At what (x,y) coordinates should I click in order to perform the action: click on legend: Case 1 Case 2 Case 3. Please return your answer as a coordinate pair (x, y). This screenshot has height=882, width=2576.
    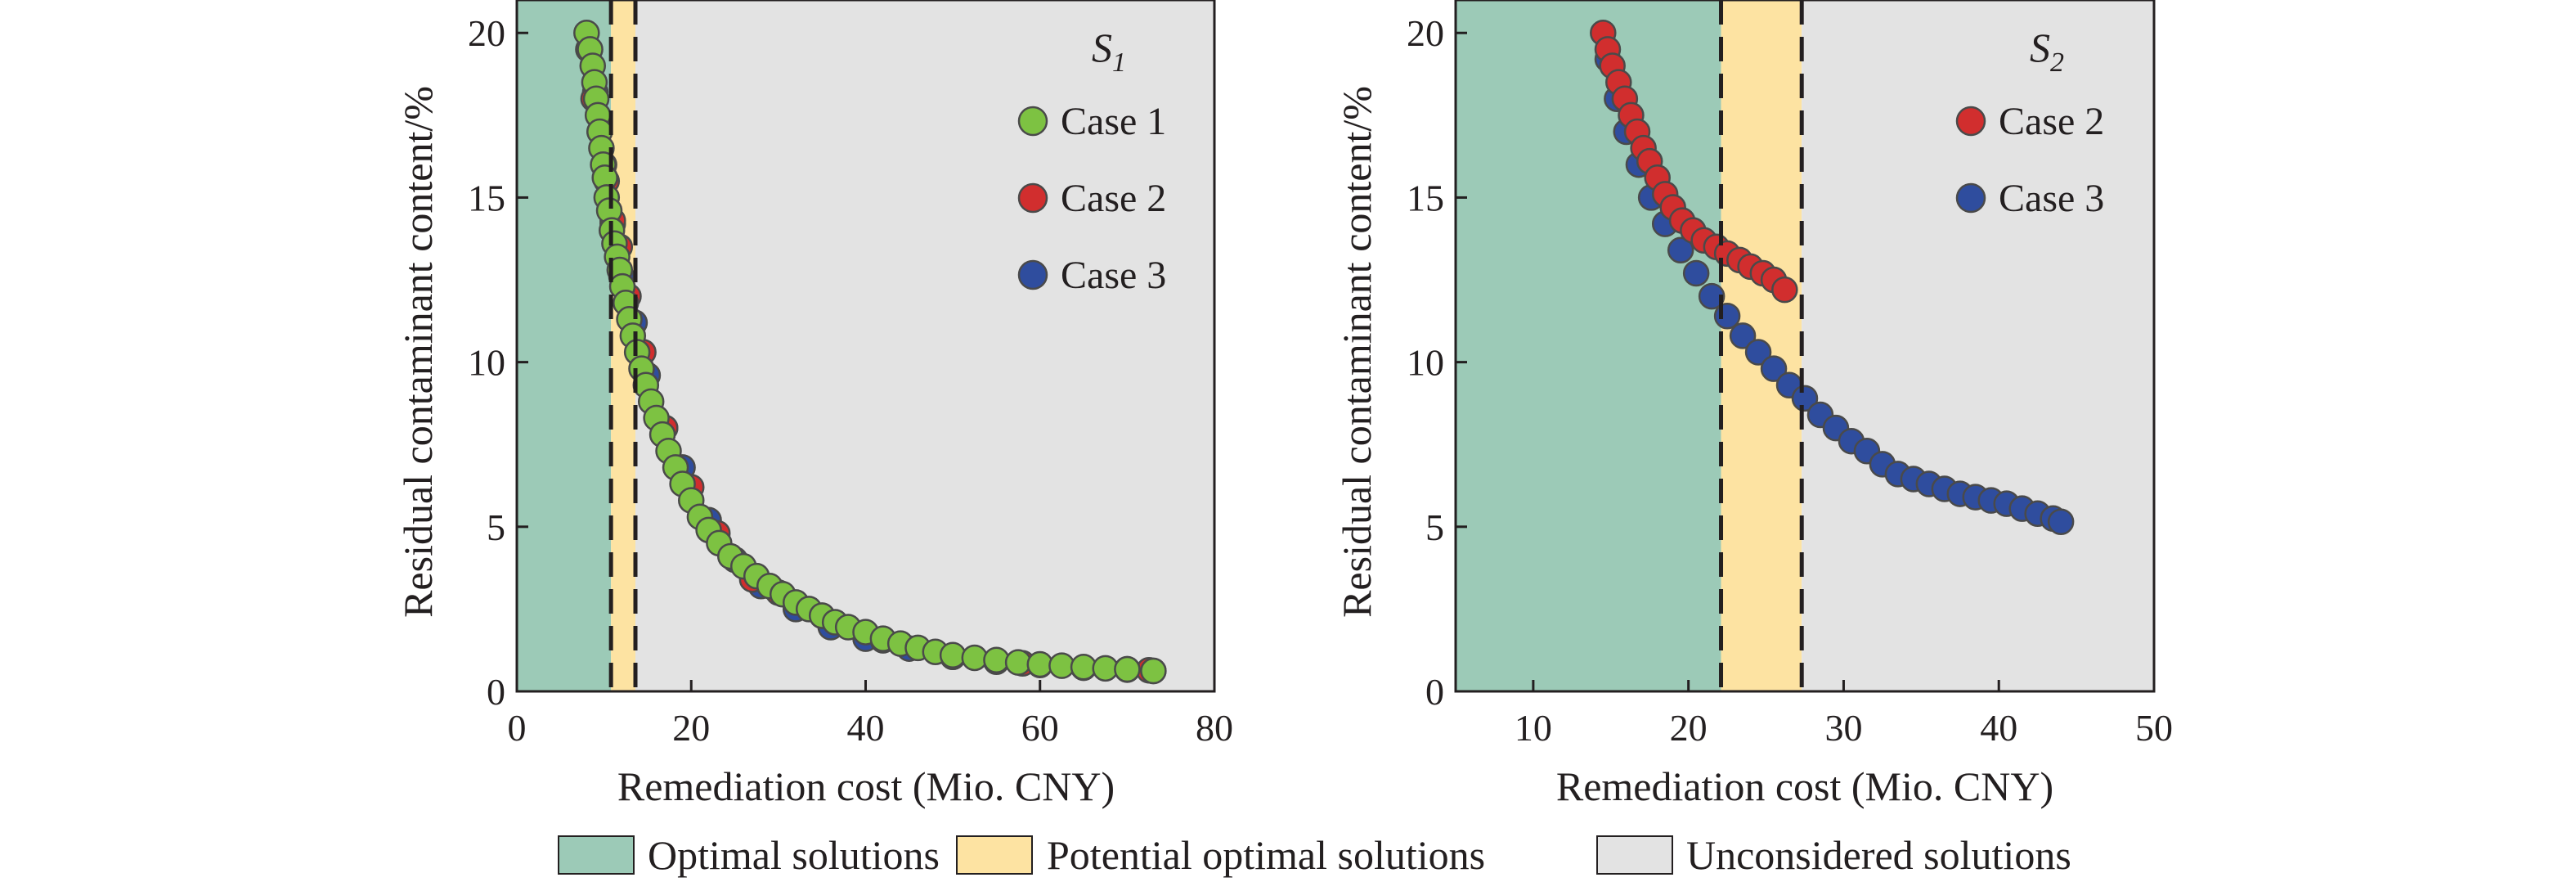
    Looking at the image, I should click on (1091, 199).